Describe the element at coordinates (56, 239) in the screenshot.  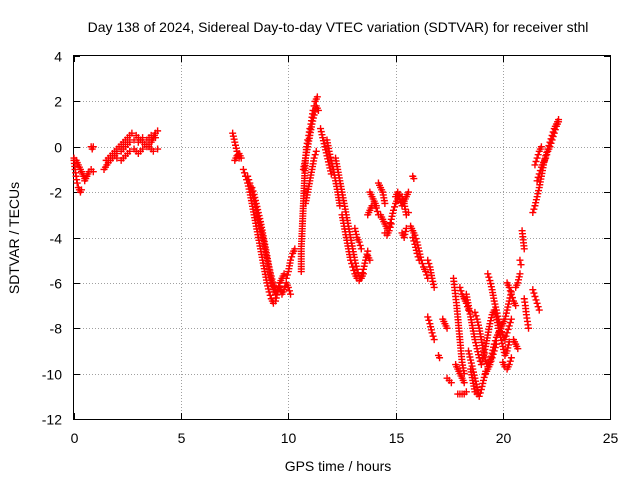
I see `y-tick-label: -4` at that location.